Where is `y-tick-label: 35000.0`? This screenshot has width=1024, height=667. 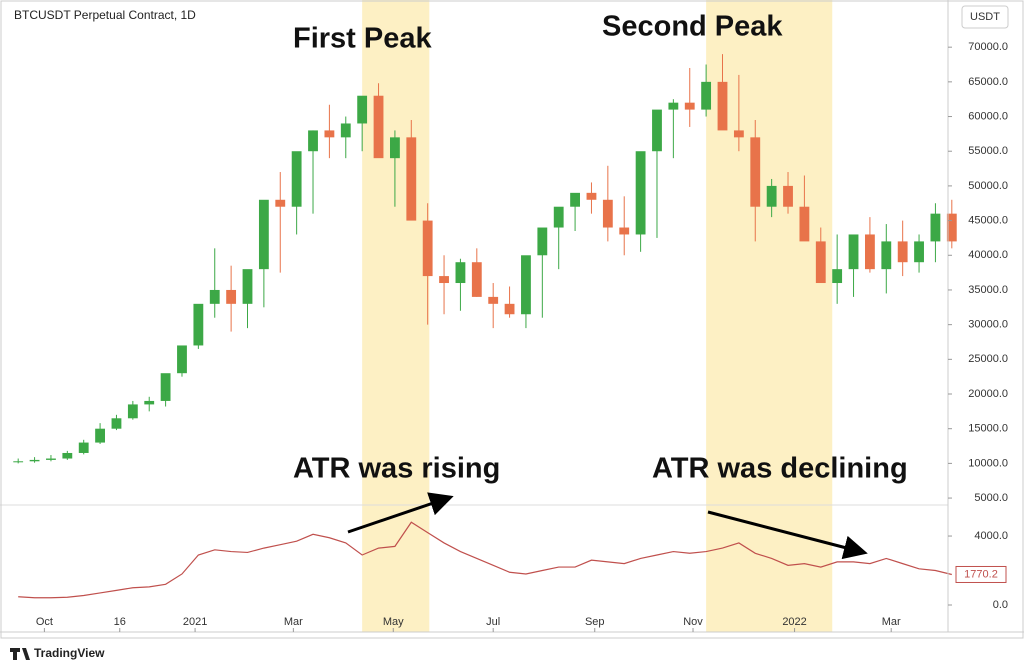 y-tick-label: 35000.0 is located at coordinates (988, 290).